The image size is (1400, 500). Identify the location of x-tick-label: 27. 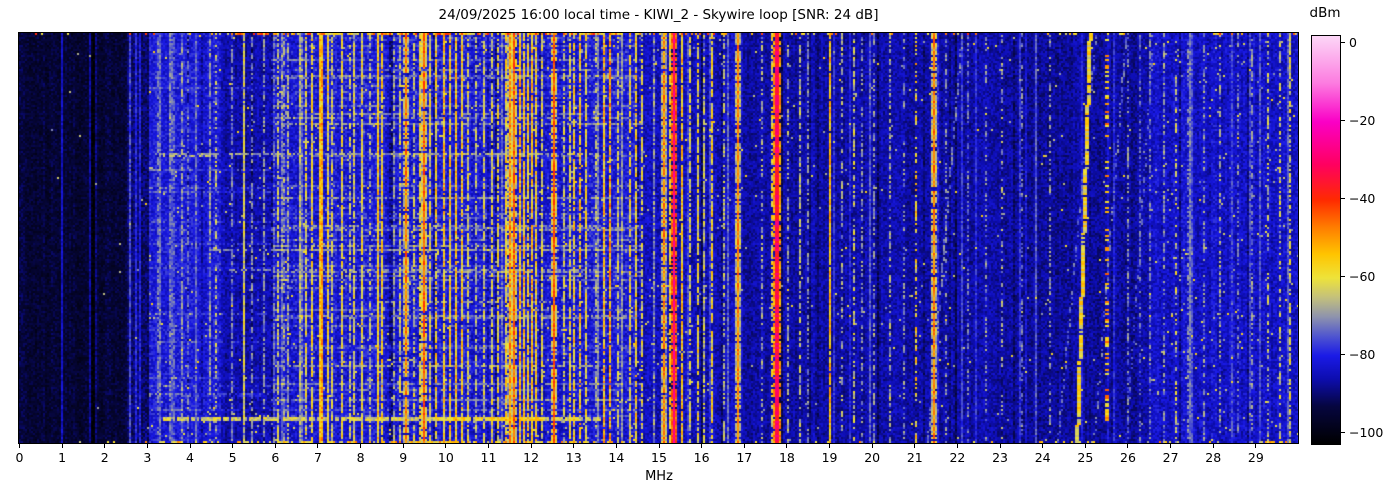
(1170, 457).